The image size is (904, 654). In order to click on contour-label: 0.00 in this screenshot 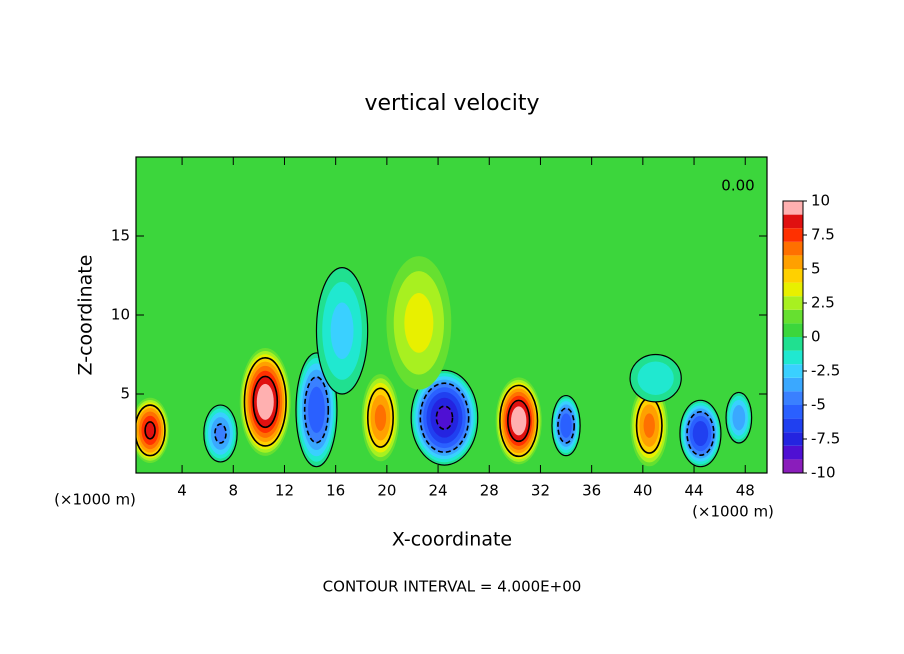, I will do `click(737, 186)`.